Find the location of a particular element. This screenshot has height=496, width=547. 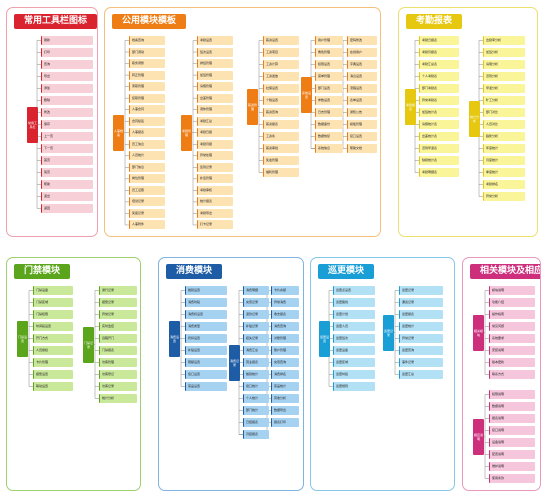

tree-node: 打卡记录 is located at coordinates (215, 225).